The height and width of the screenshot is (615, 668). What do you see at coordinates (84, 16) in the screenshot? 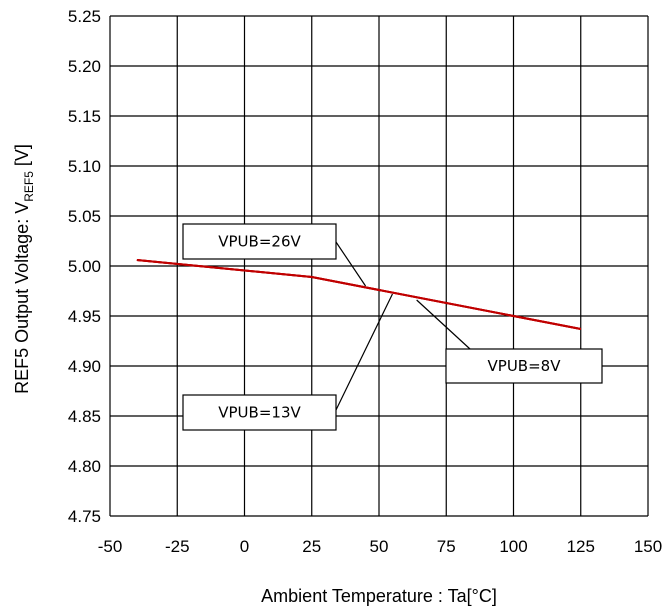
I see `y-tick-label: 5.25` at bounding box center [84, 16].